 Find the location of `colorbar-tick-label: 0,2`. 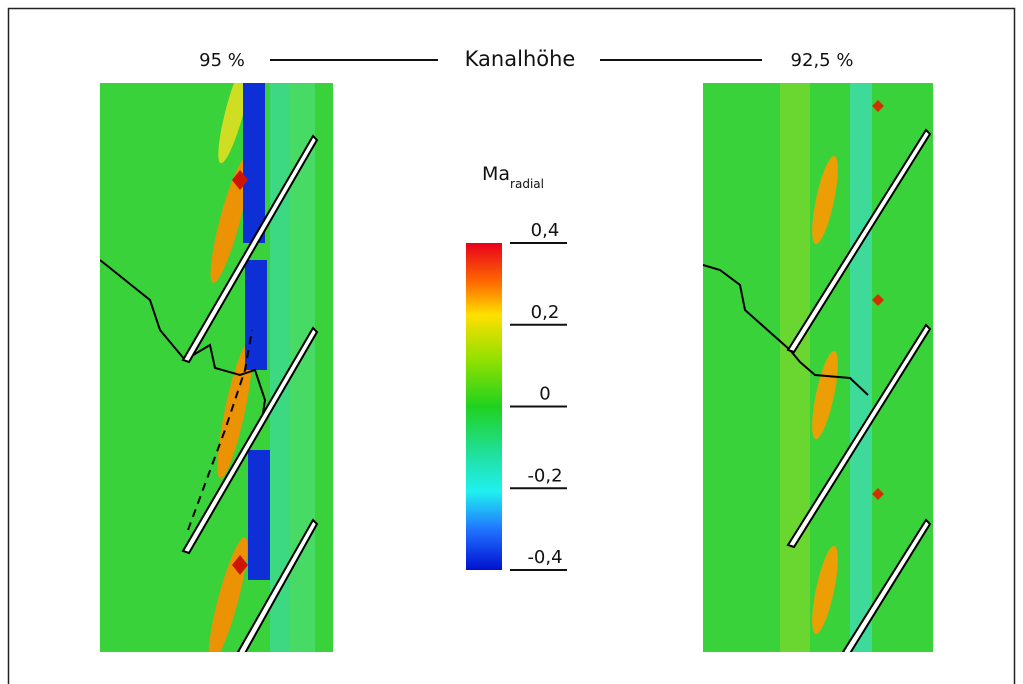

colorbar-tick-label: 0,2 is located at coordinates (545, 312).